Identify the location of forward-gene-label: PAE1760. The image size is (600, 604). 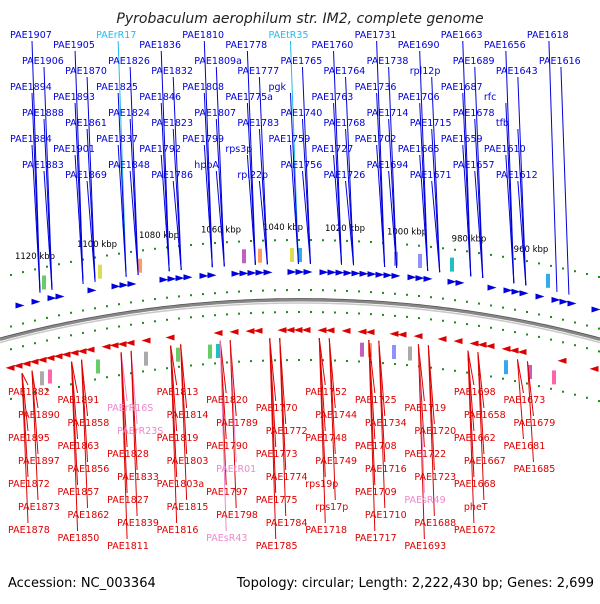
(333, 45).